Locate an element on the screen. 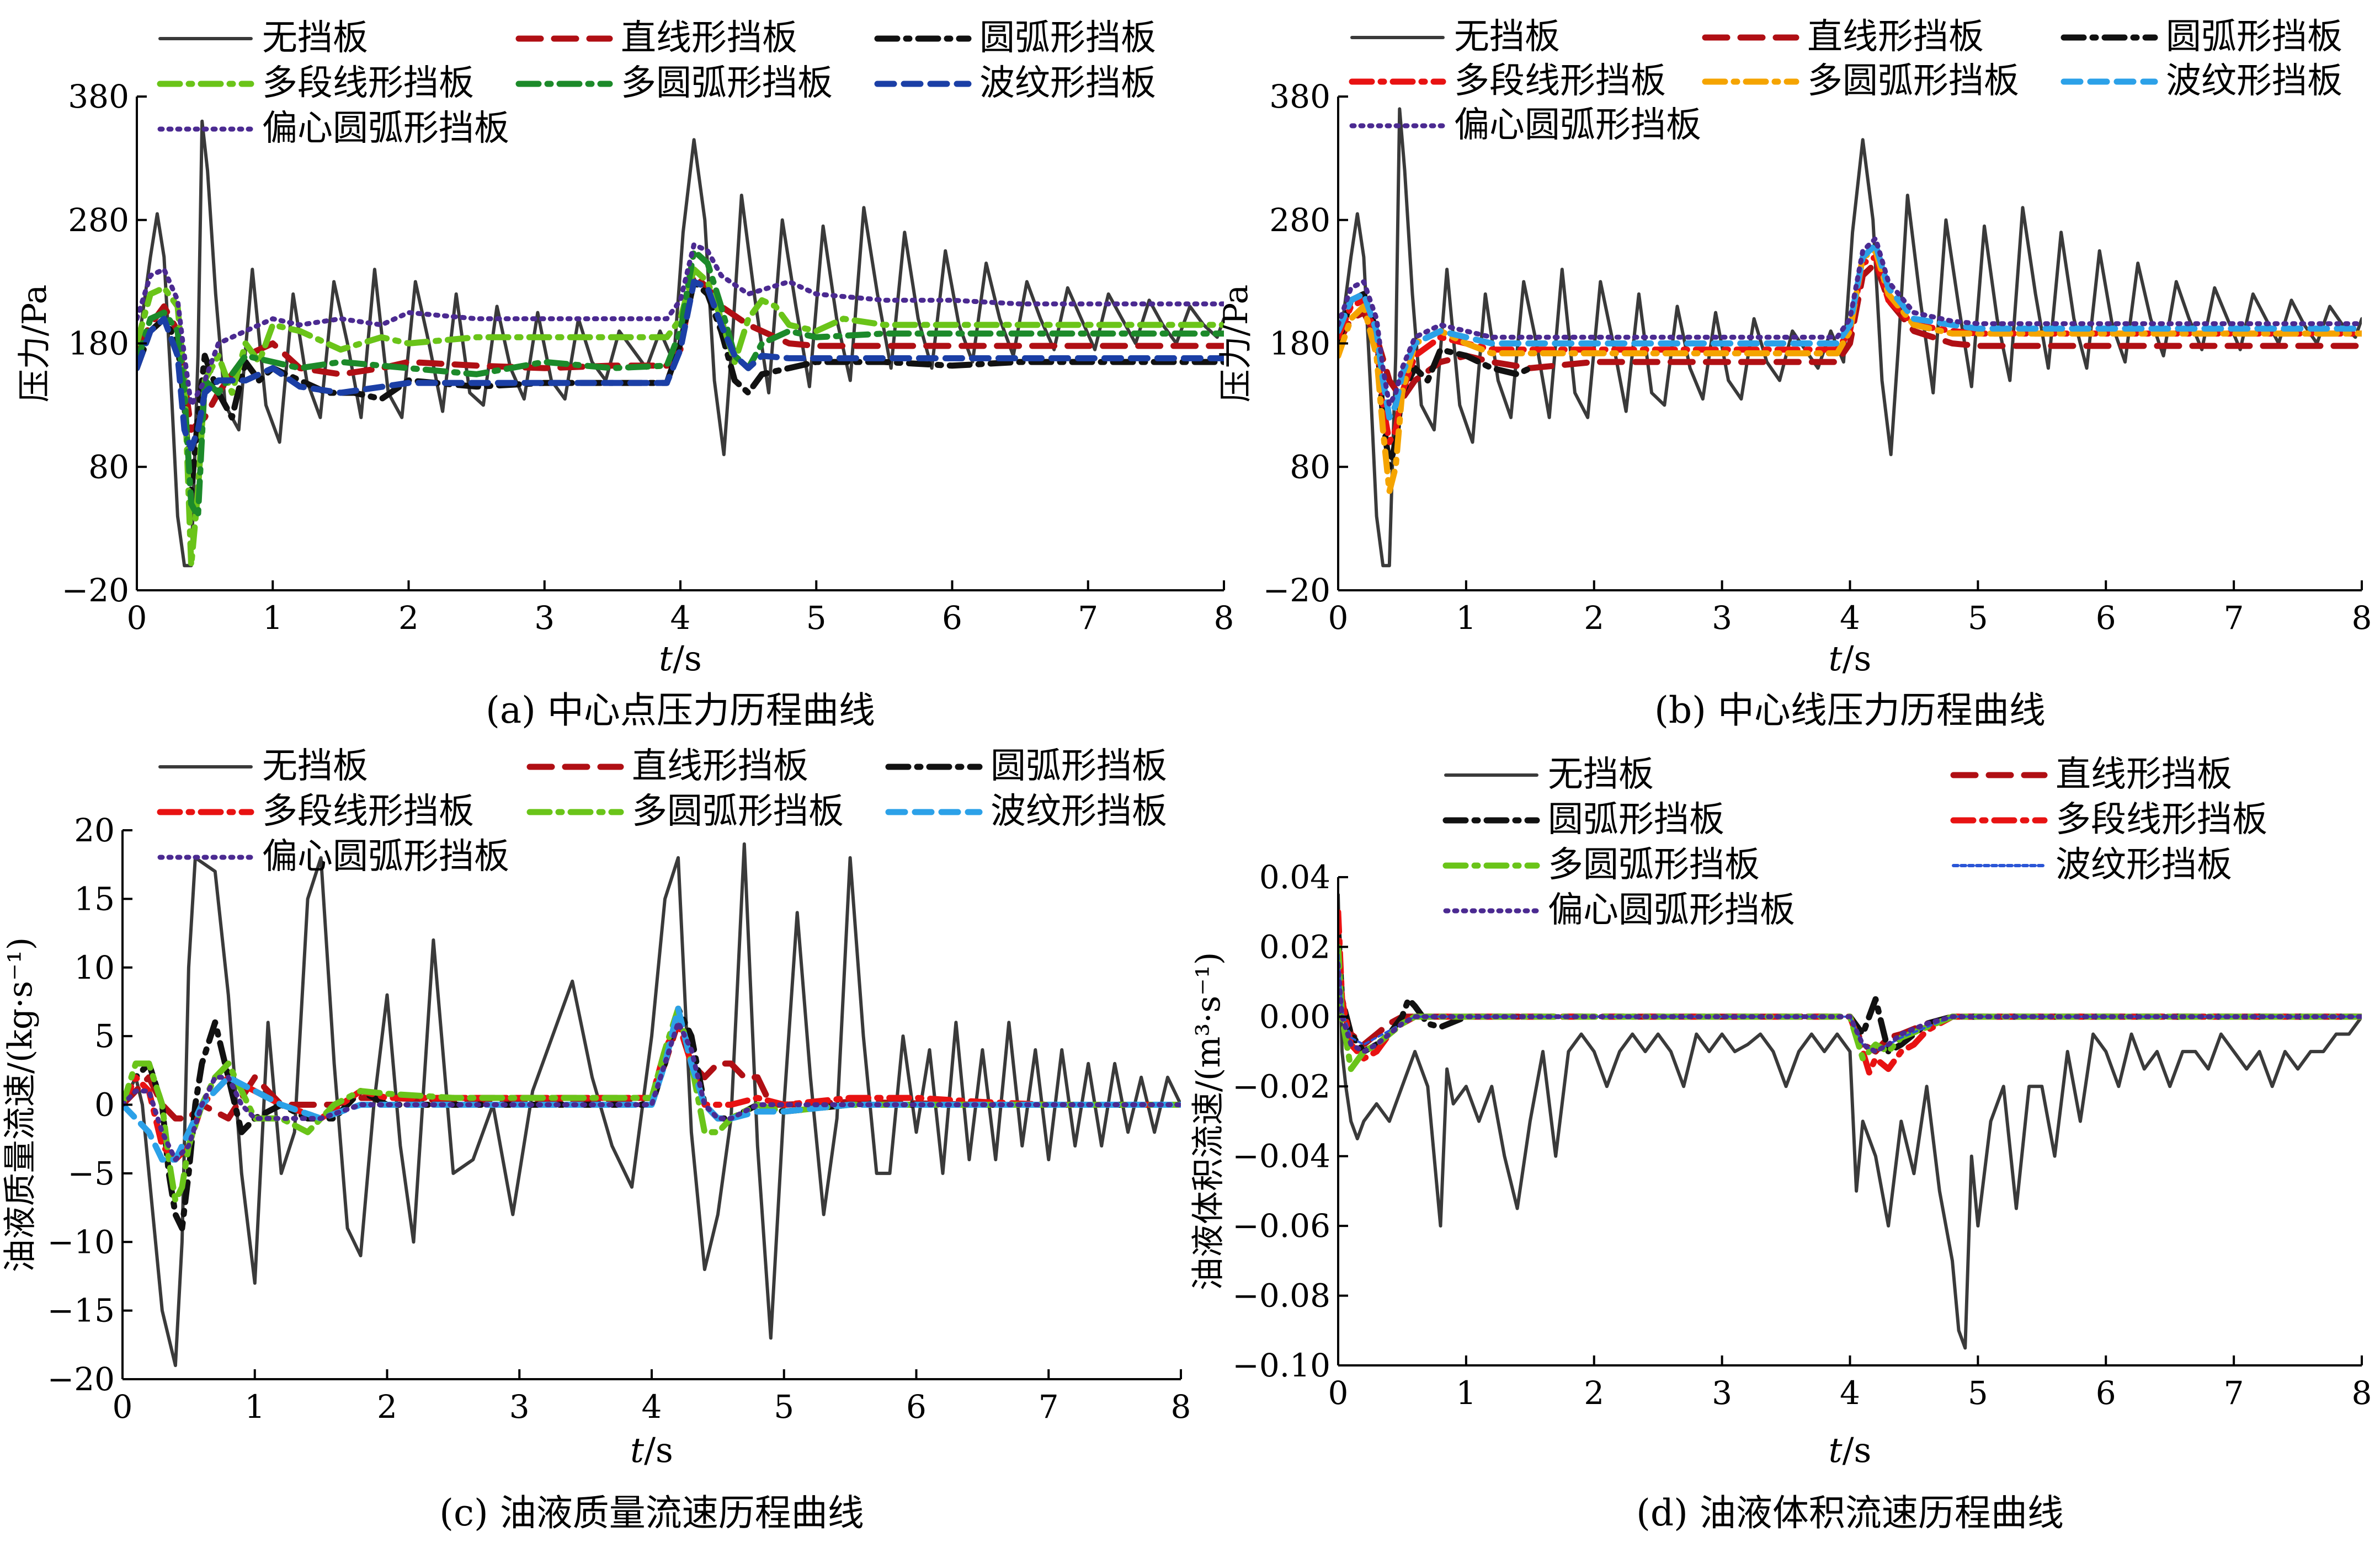 This screenshot has width=2380, height=1548. y-axis-label: 油液体积流速/(m³·s⁻¹) is located at coordinates (1208, 1121).